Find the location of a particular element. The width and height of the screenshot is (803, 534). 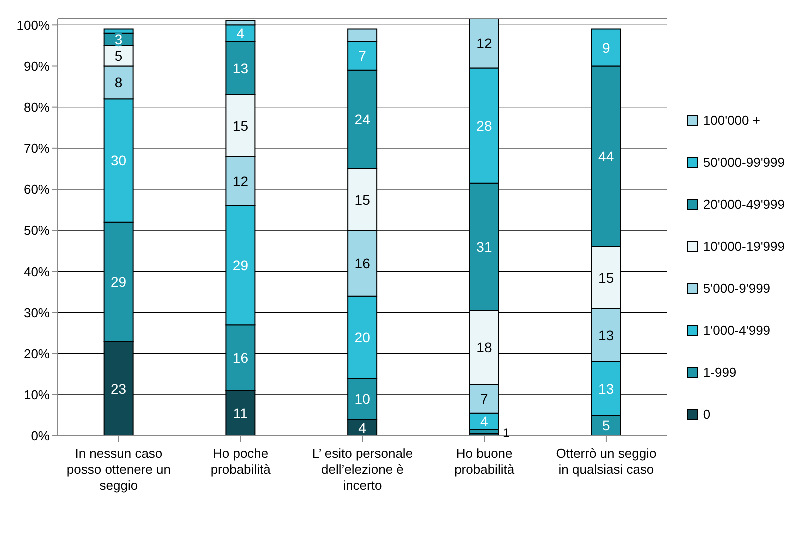

data-label: 24 is located at coordinates (362, 120).